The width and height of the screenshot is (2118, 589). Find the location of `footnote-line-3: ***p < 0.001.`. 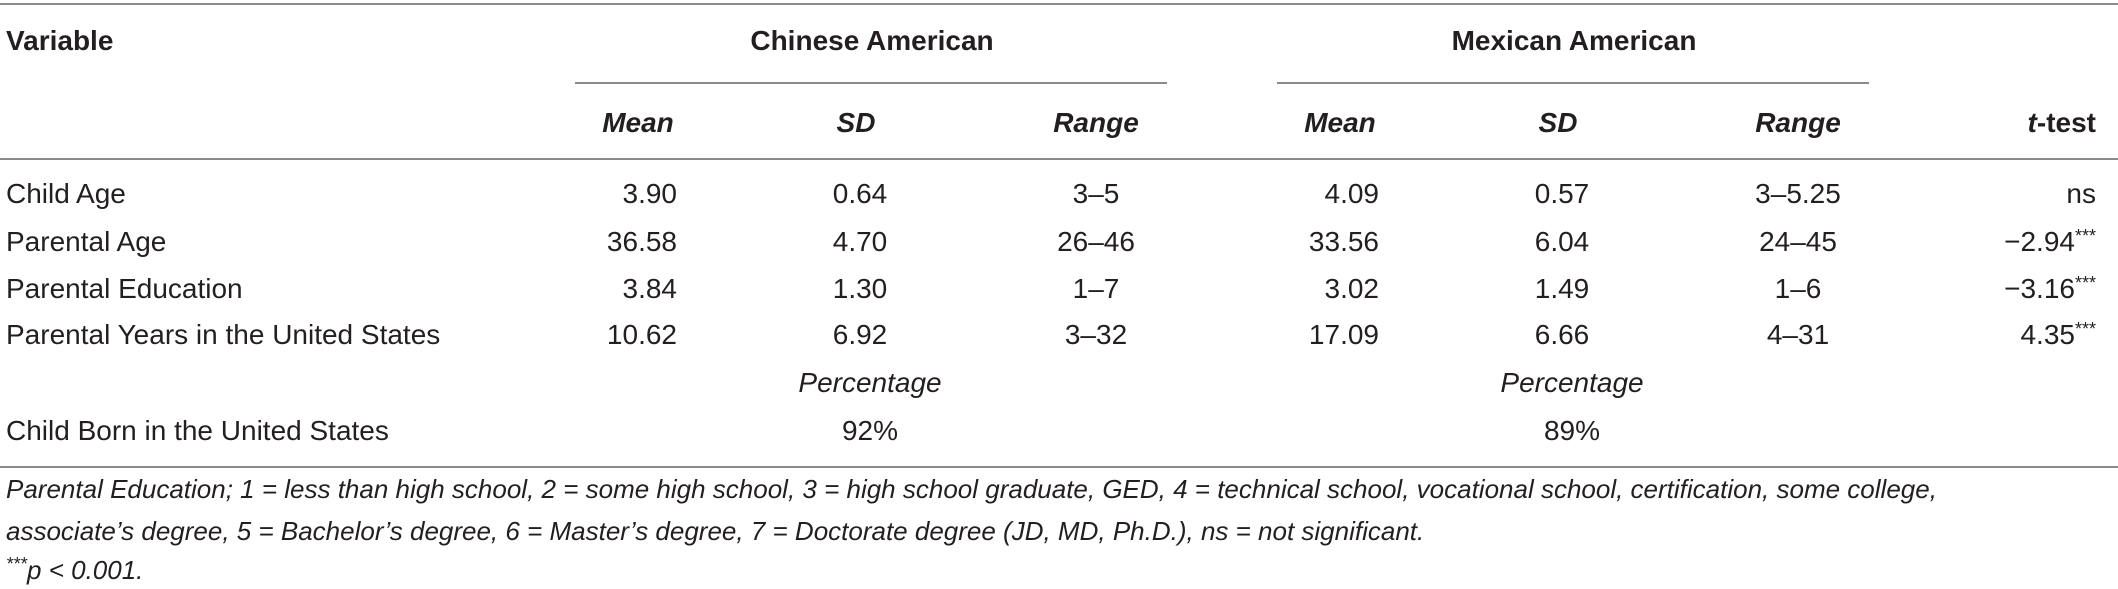

footnote-line-3: ***p < 0.001. is located at coordinates (74, 570).